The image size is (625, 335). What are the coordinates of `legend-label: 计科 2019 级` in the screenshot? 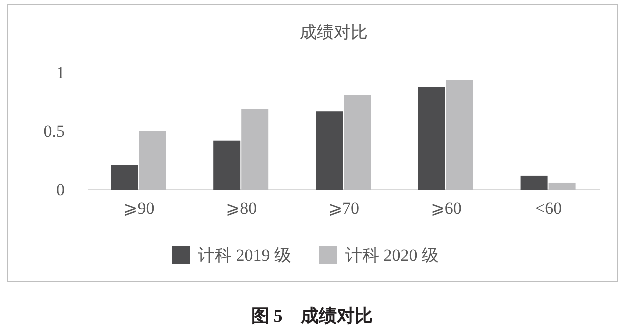 It's located at (245, 255).